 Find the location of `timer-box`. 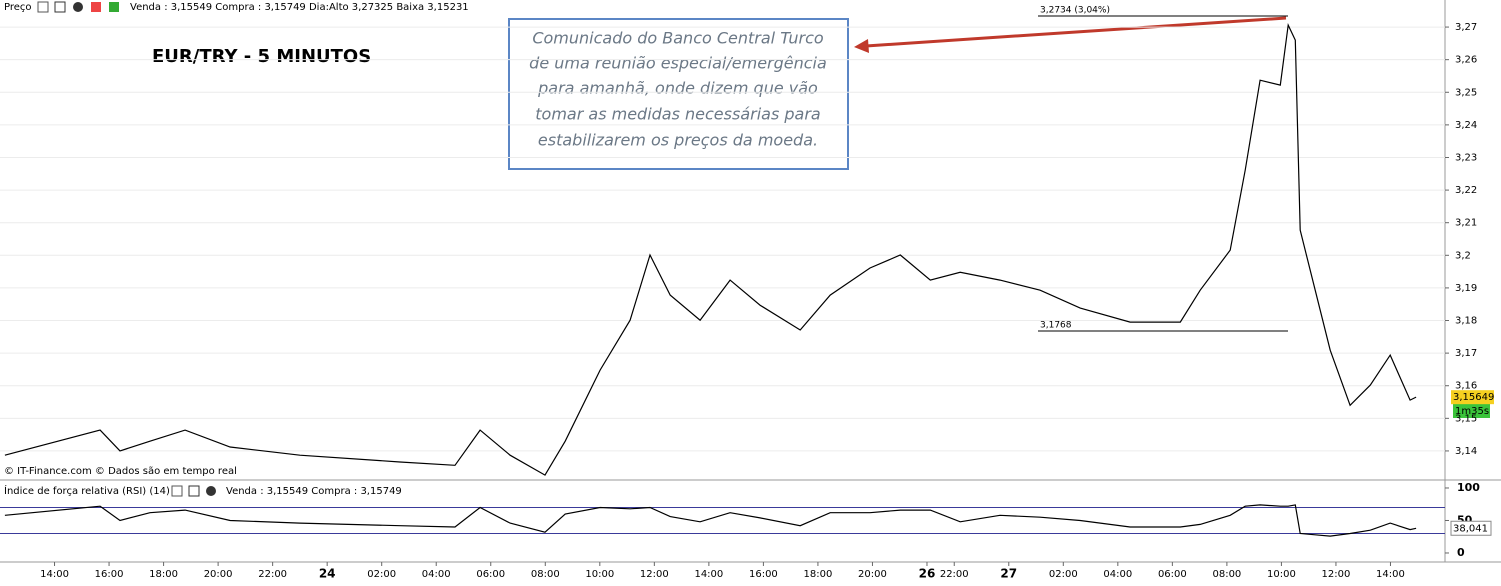

timer-box is located at coordinates (1471, 411).